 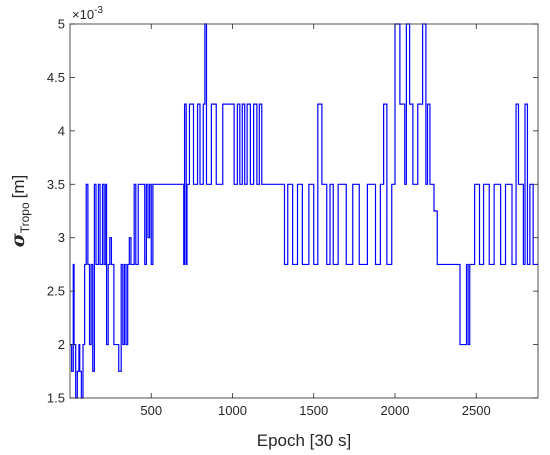 I want to click on y-tick-label: 5, so click(x=61, y=24).